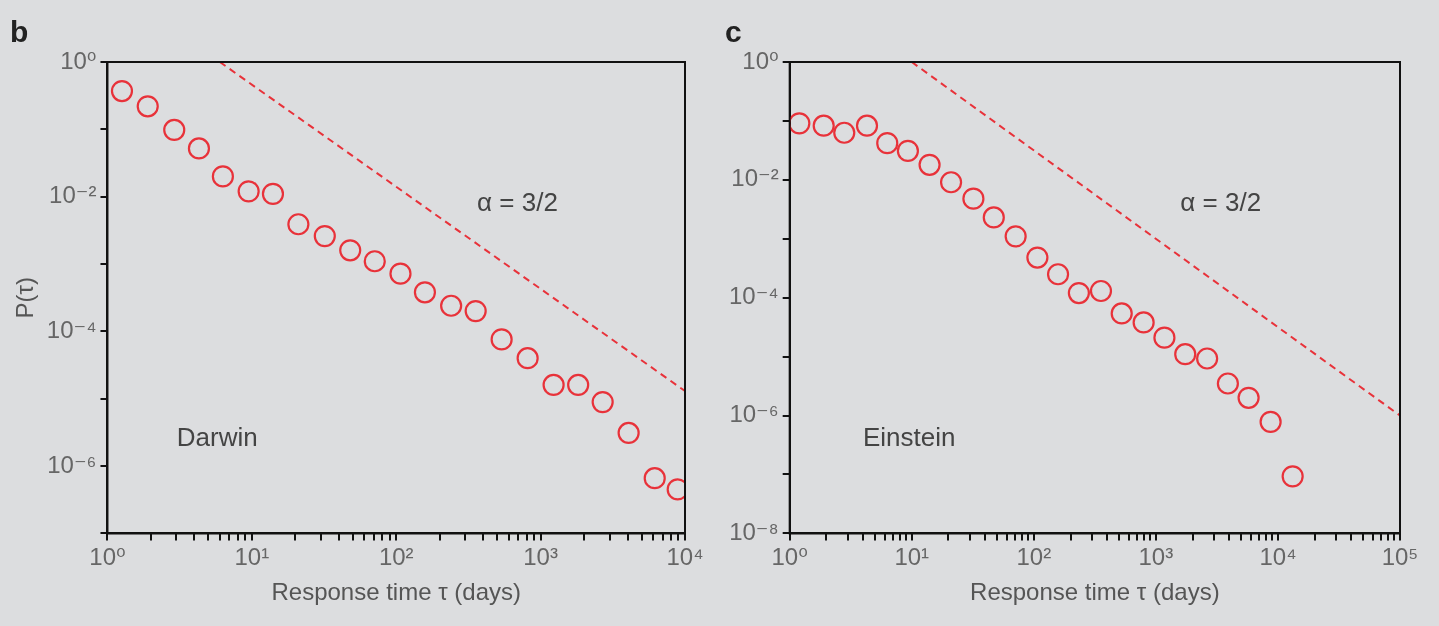 This screenshot has width=1439, height=626. I want to click on x-tick-label: 10⁵, so click(1400, 557).